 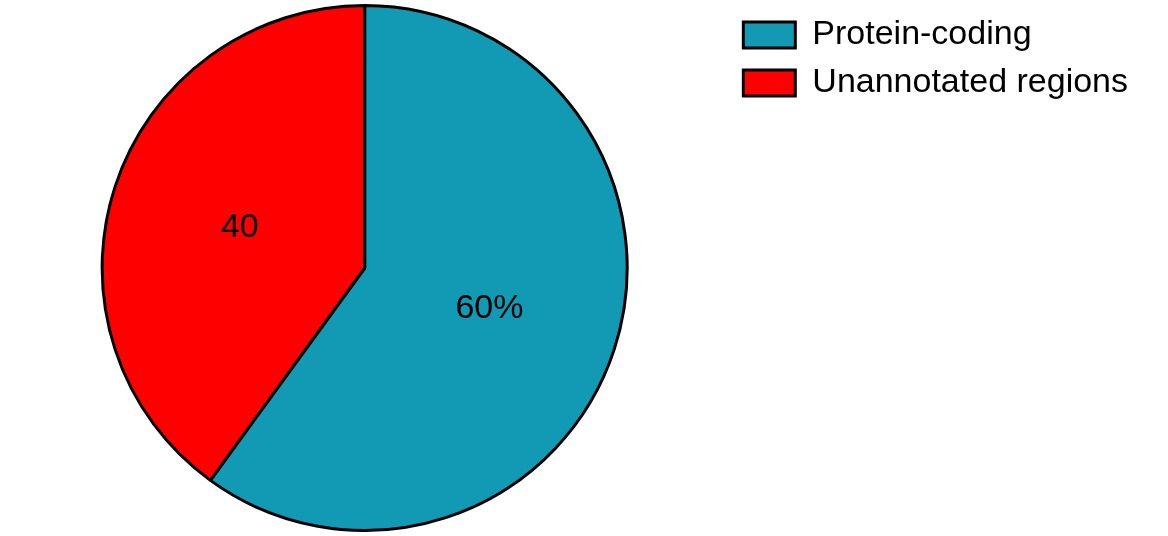 What do you see at coordinates (489, 305) in the screenshot?
I see `data-label: 60%` at bounding box center [489, 305].